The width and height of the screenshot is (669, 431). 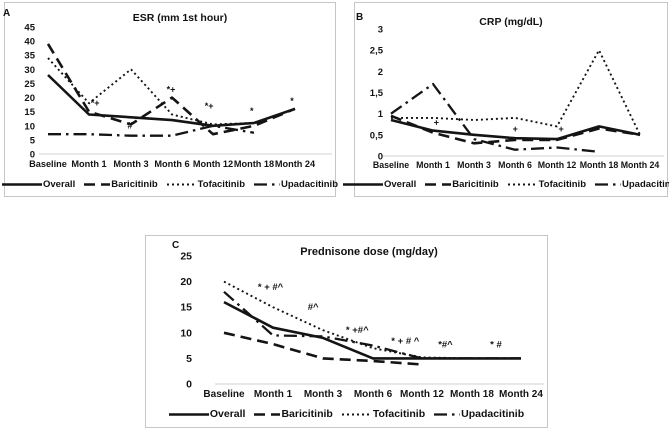 I want to click on significance-annotation: #^, so click(x=313, y=307).